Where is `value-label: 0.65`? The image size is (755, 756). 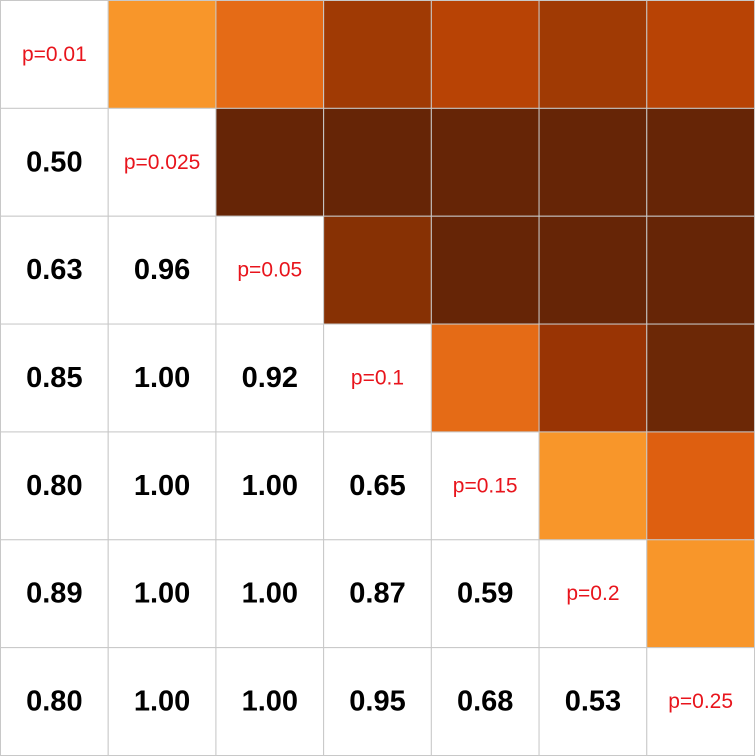
value-label: 0.65 is located at coordinates (377, 486).